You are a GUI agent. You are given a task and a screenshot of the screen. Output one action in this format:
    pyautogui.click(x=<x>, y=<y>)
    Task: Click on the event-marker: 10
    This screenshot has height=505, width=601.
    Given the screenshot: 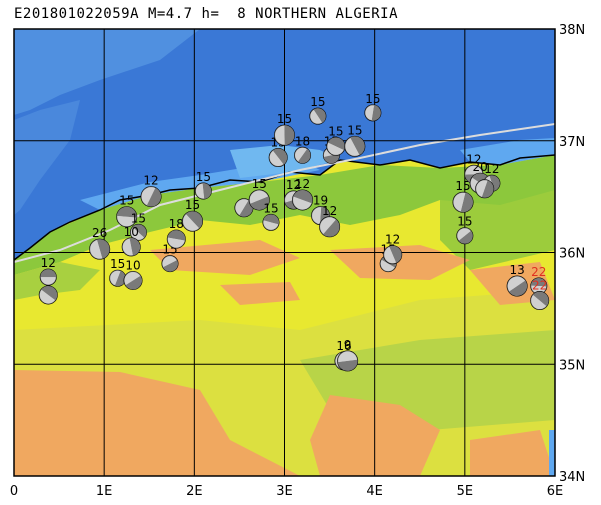 What is the action you would take?
    pyautogui.click(x=131, y=241)
    